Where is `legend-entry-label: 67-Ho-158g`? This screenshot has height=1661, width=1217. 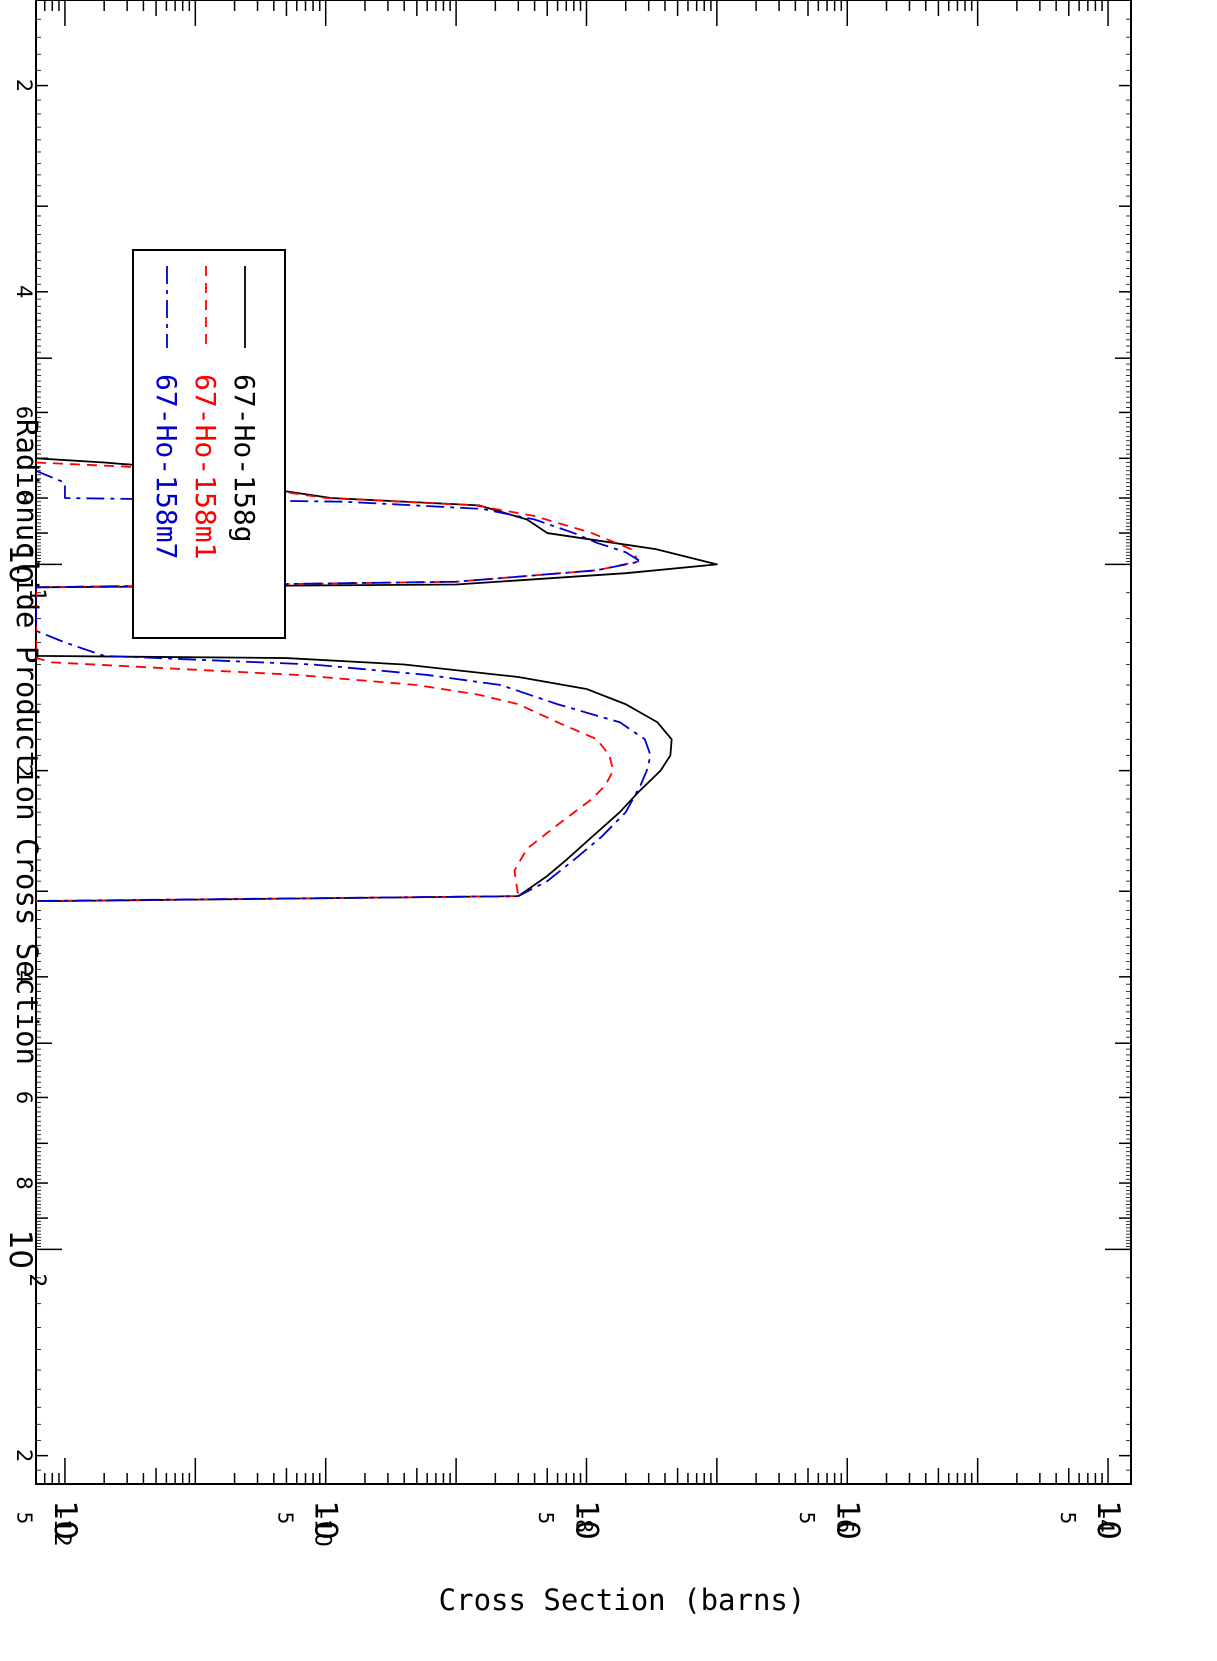
legend-entry-label: 67-Ho-158g is located at coordinates (244, 458).